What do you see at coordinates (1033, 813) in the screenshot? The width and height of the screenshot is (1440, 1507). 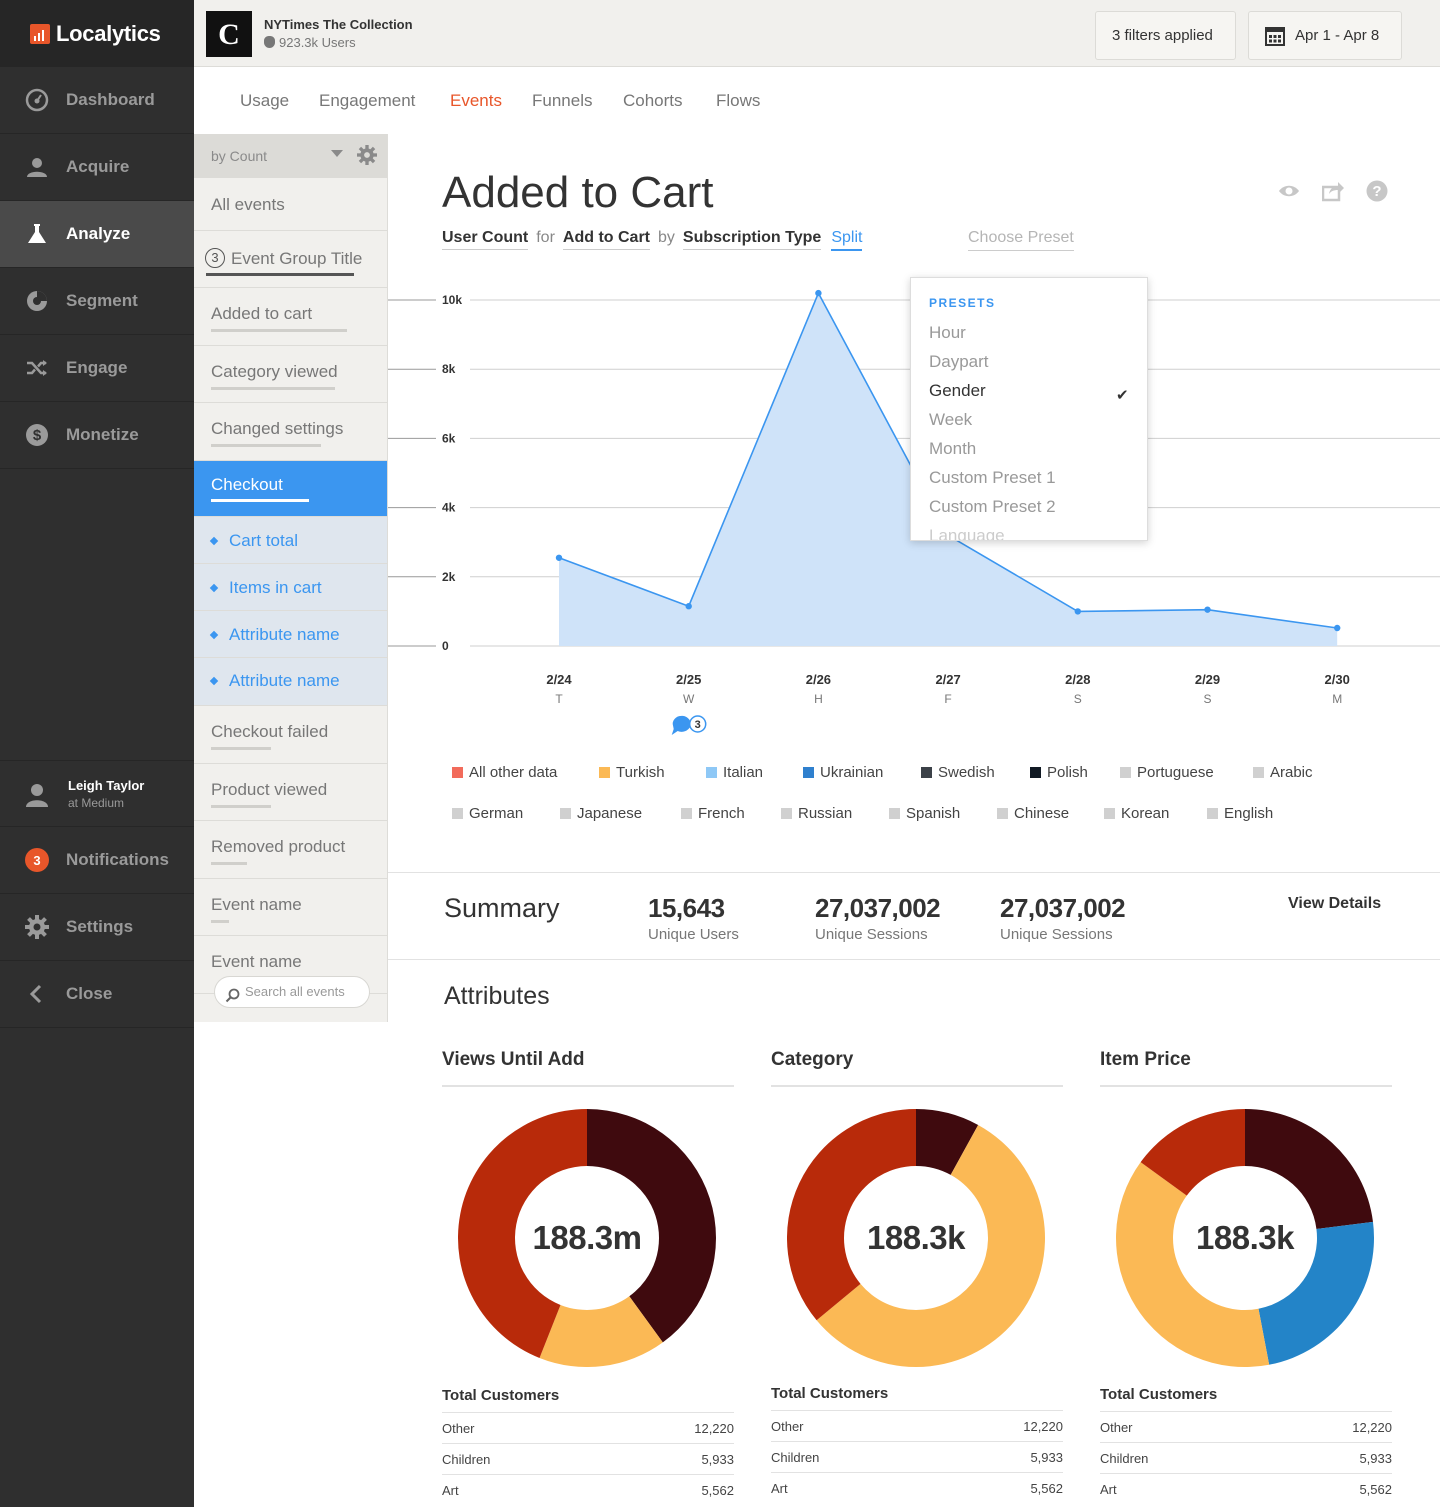 I see `legend-item: Chinese` at bounding box center [1033, 813].